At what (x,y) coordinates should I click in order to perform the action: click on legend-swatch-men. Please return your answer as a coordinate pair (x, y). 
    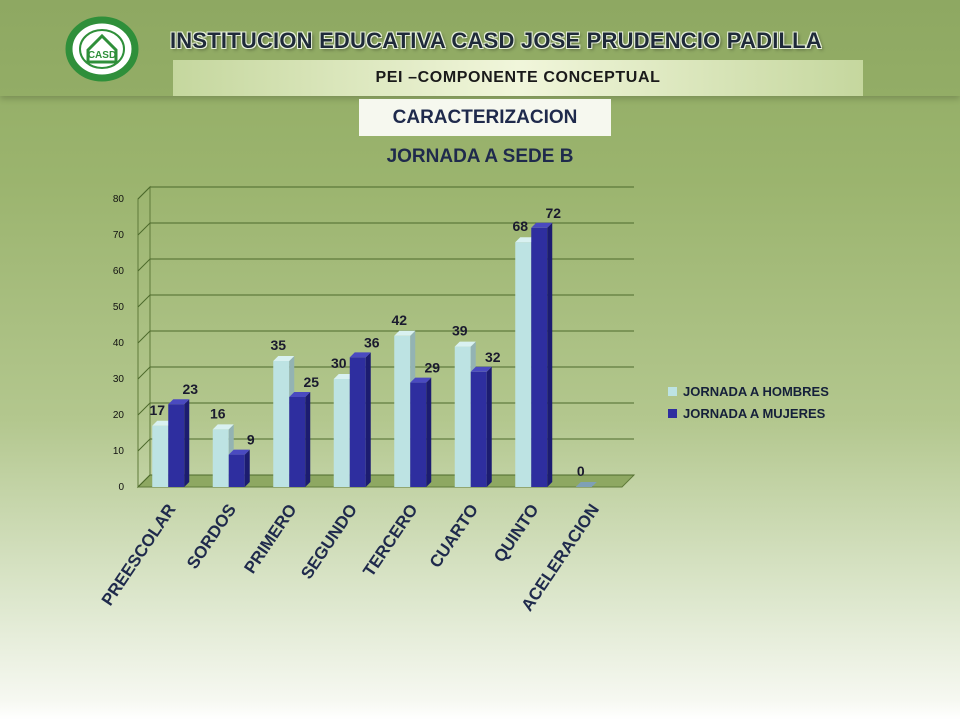
    Looking at the image, I should click on (672, 391).